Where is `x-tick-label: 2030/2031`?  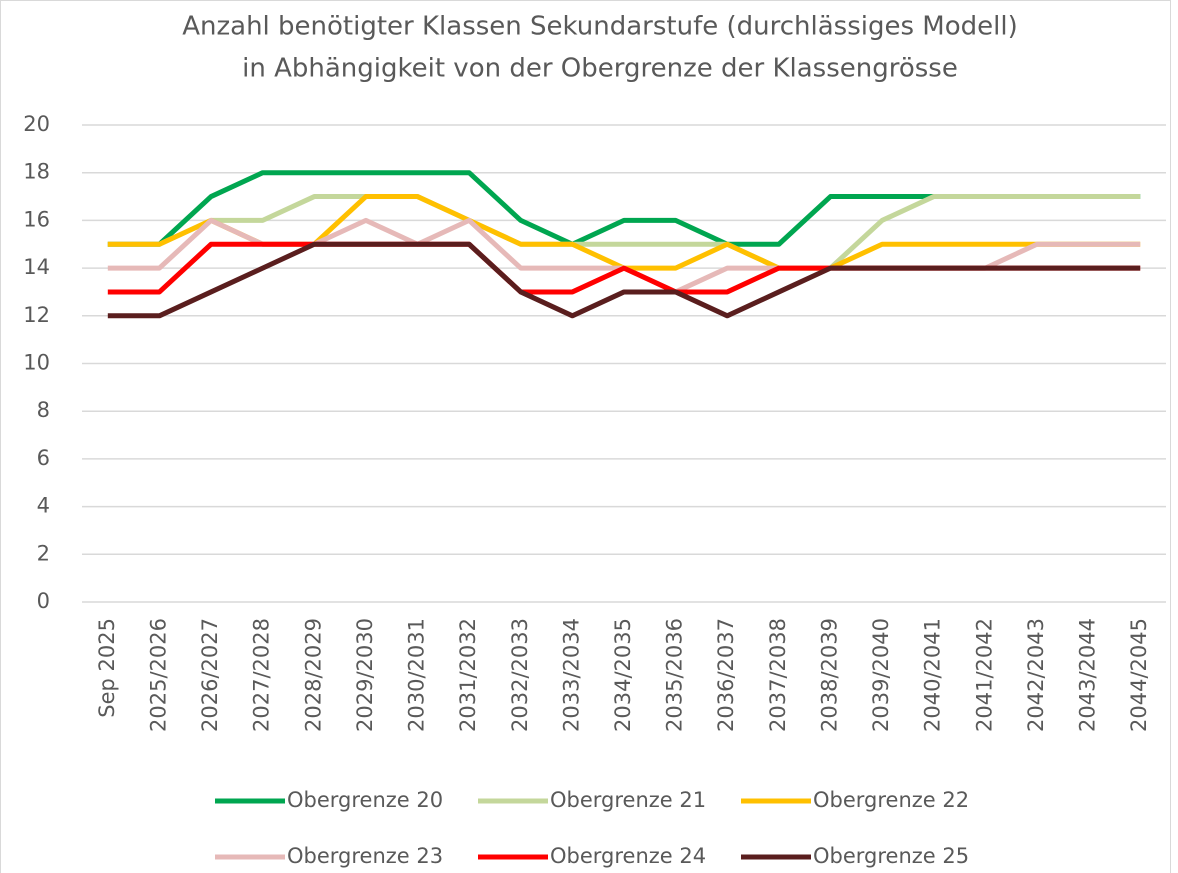
x-tick-label: 2030/2031 is located at coordinates (417, 675).